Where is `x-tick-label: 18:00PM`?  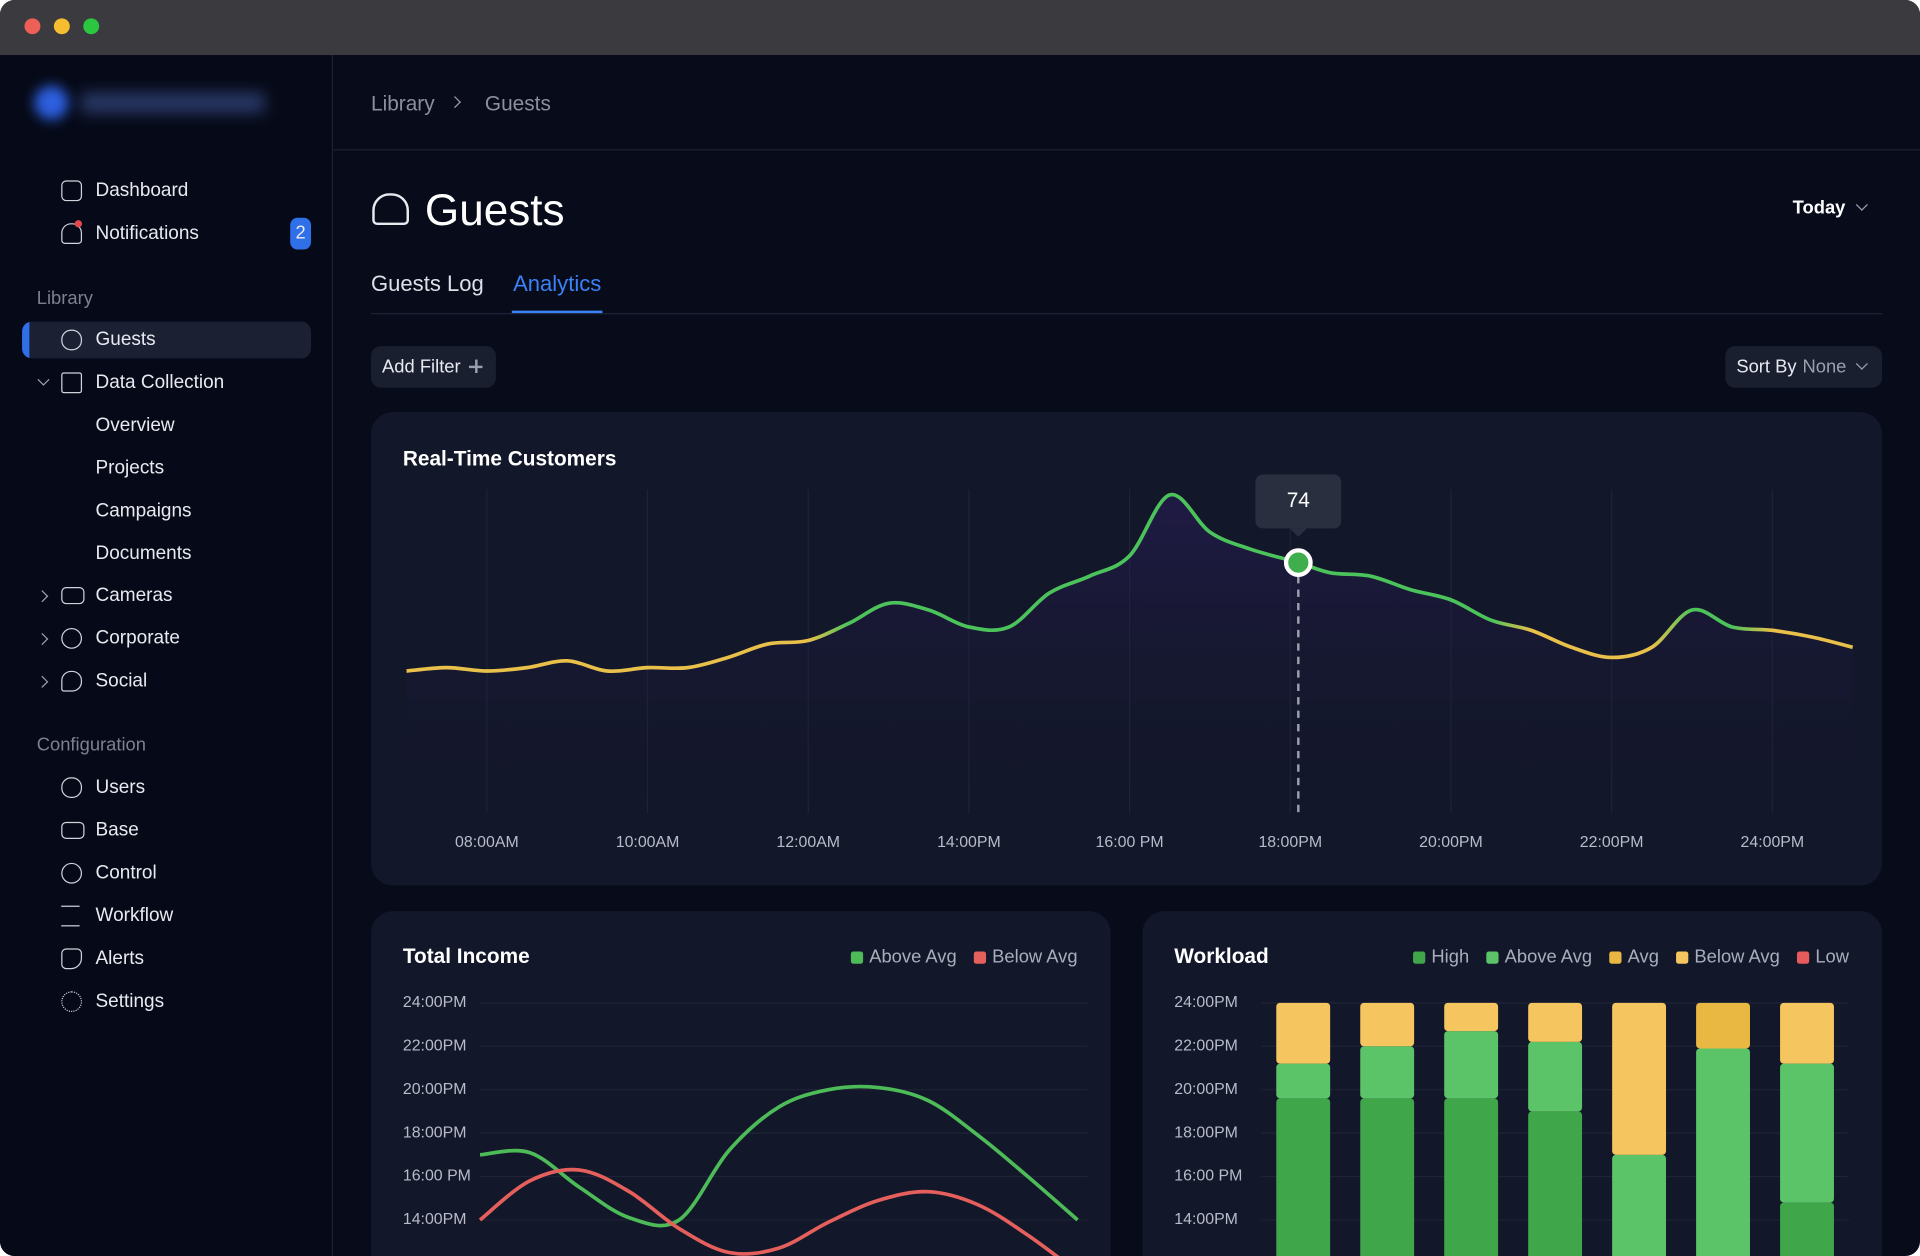 x-tick-label: 18:00PM is located at coordinates (1290, 842).